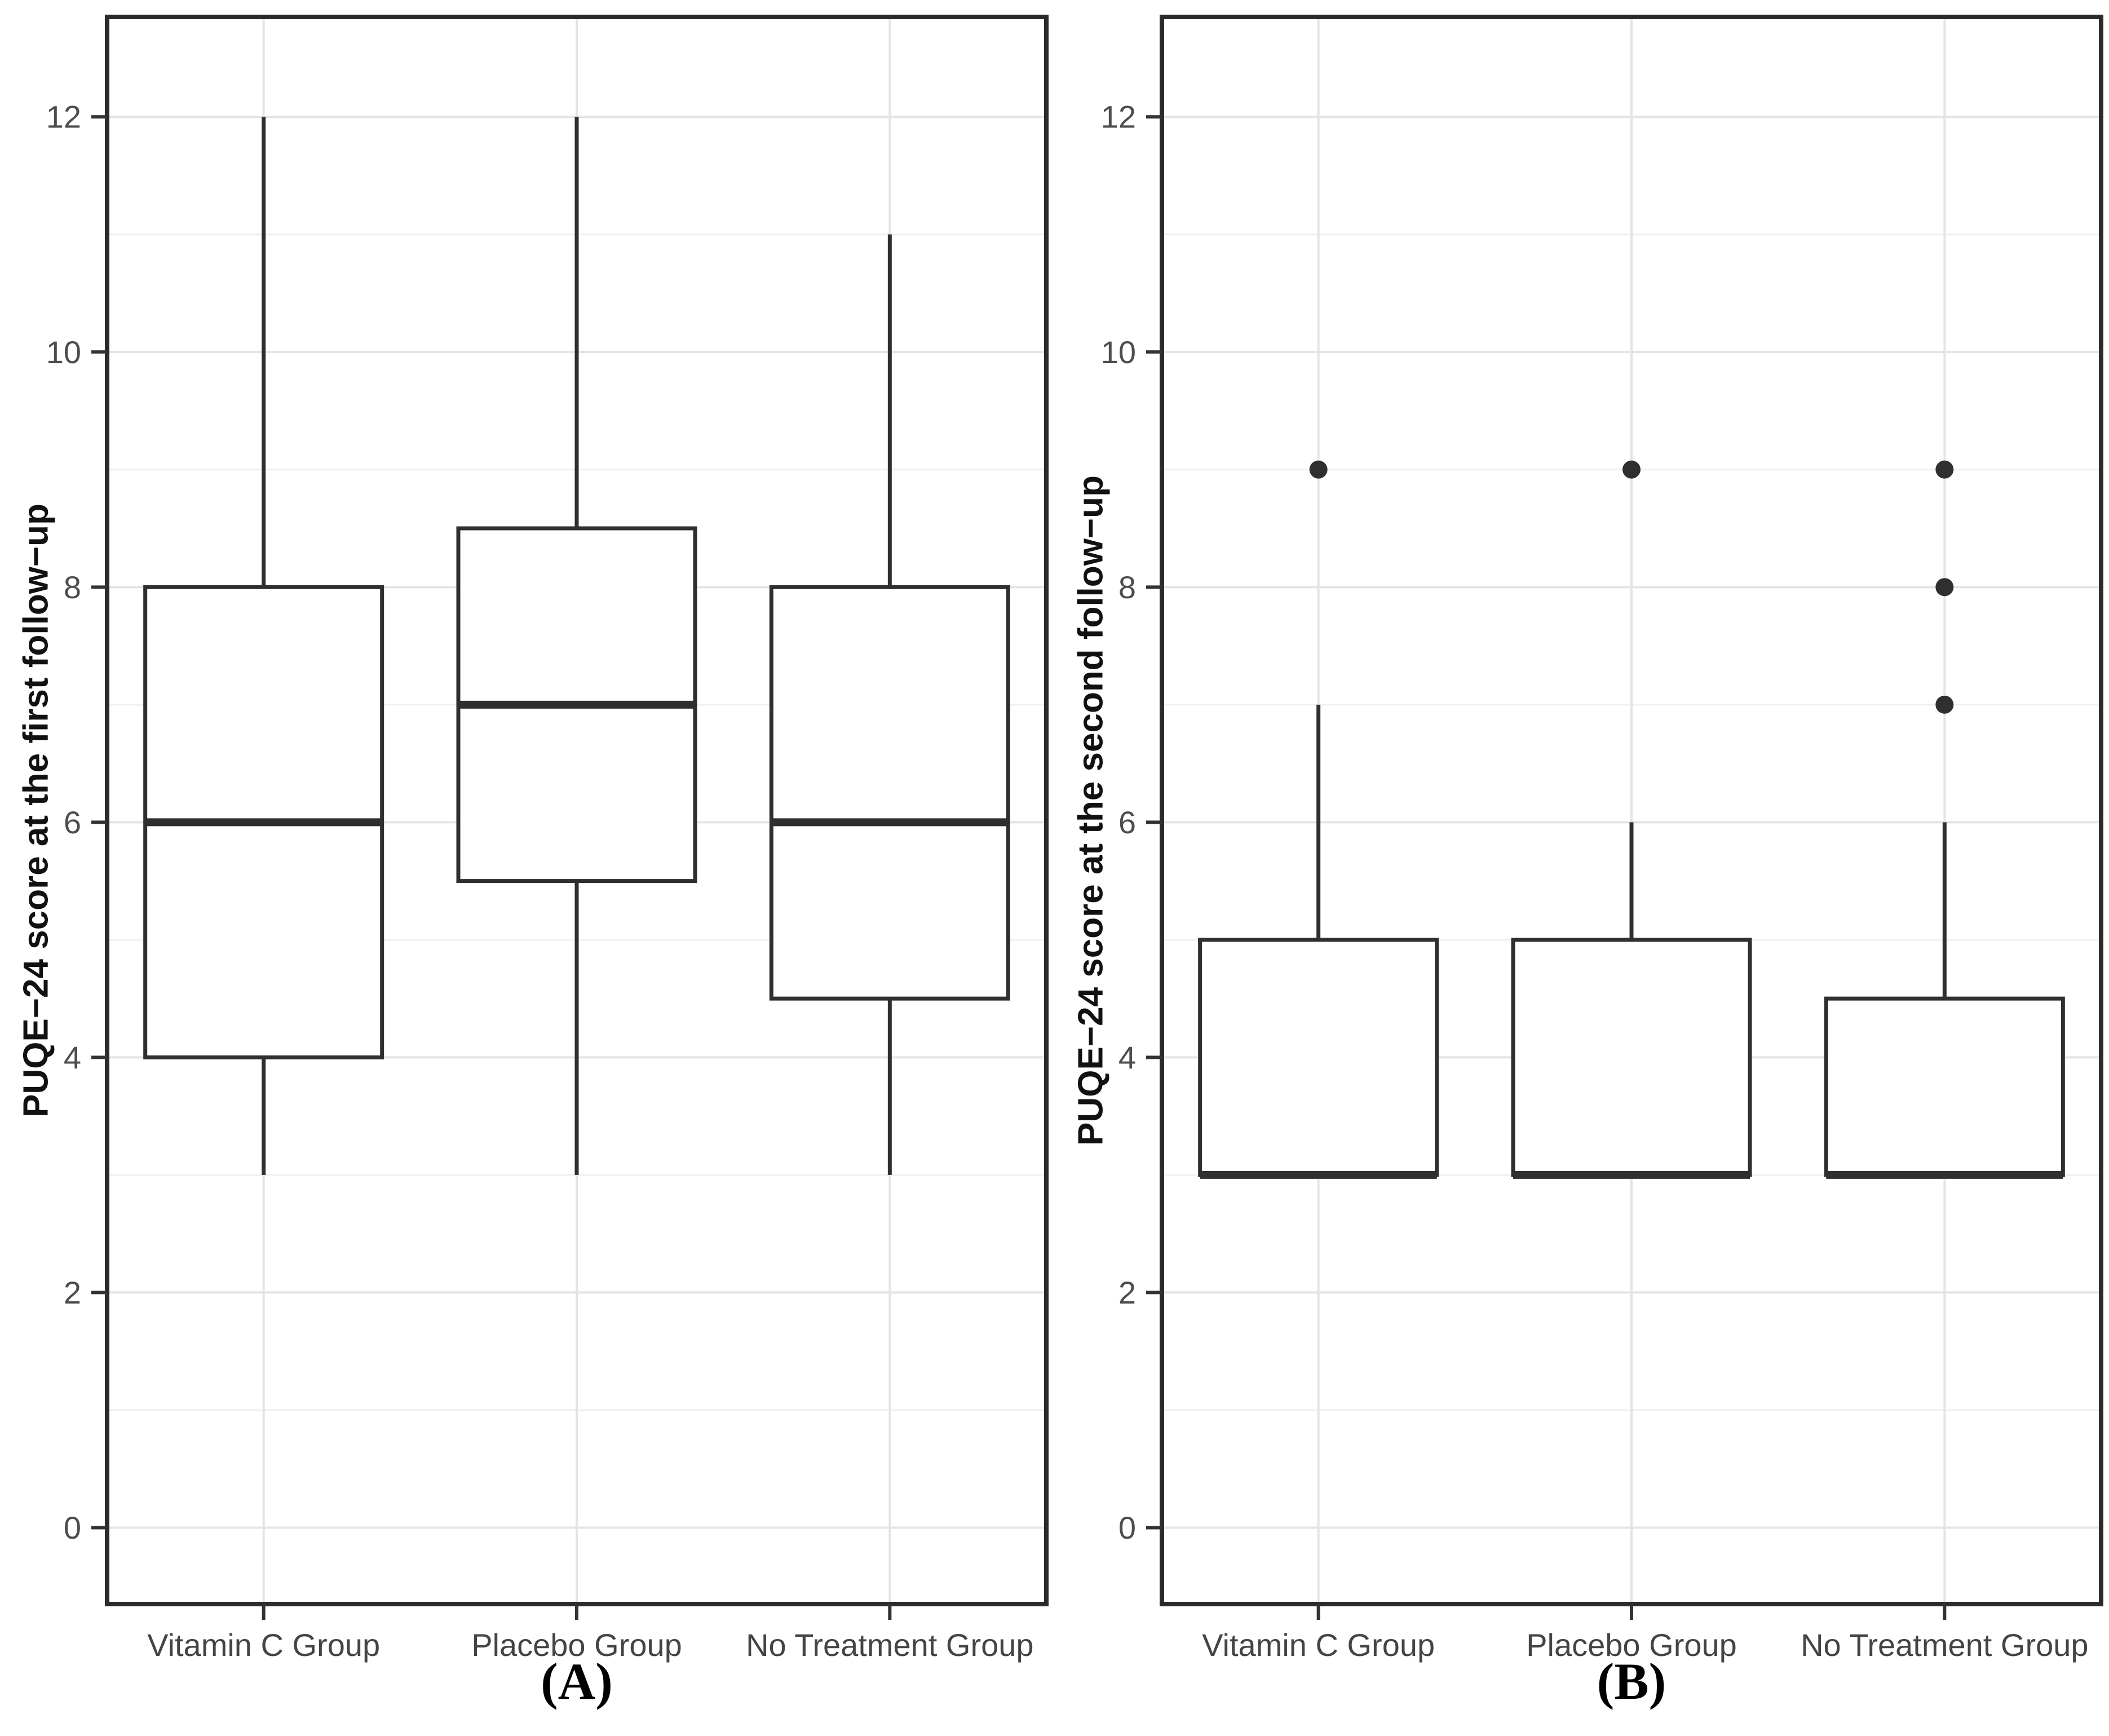  What do you see at coordinates (1127, 1527) in the screenshot?
I see `panel-b-y-tick-label: 0` at bounding box center [1127, 1527].